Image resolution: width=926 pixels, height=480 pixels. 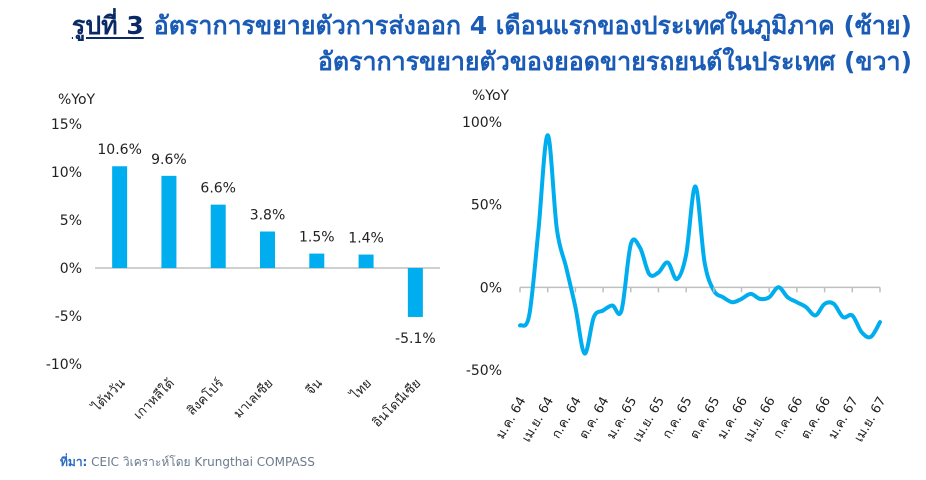 I want to click on figure-number: รูปที่ 3, so click(x=107, y=25).